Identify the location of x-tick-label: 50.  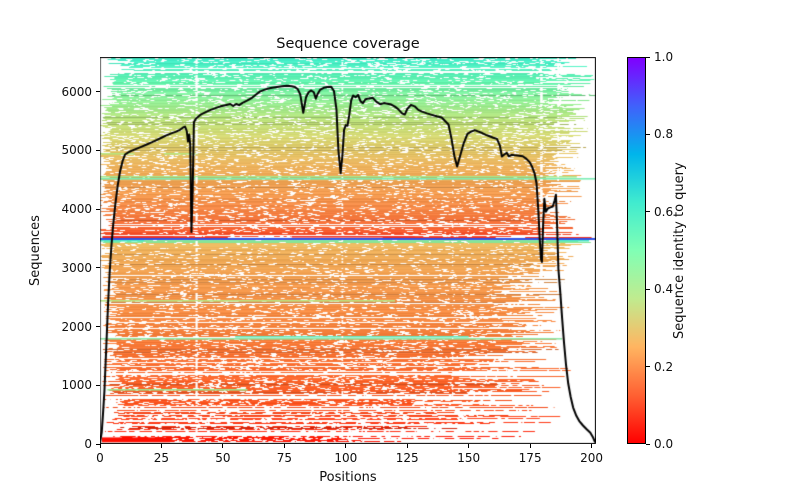
(223, 458).